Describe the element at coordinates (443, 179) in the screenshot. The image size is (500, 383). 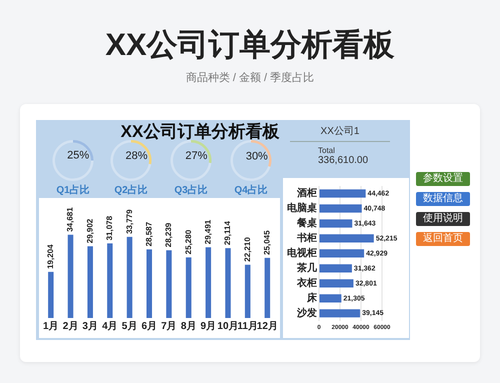
I see `settings-button: 参数设置` at that location.